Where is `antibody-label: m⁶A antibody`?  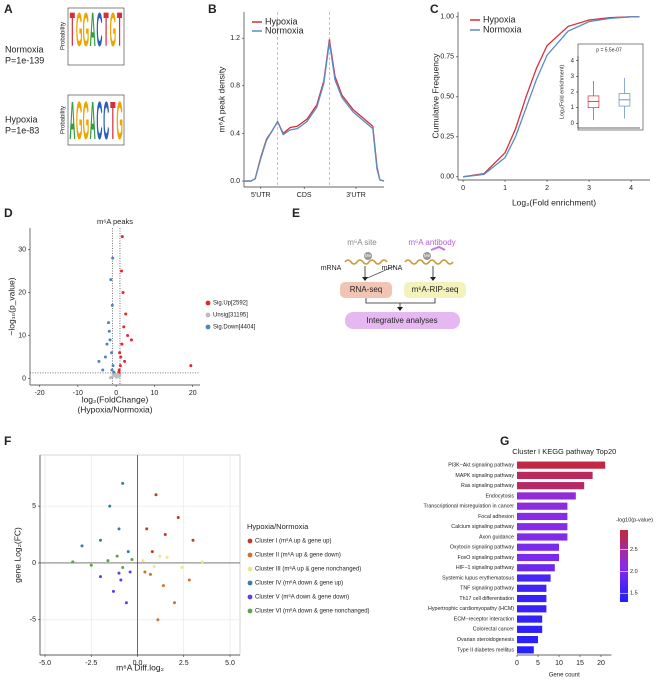
antibody-label: m⁶A antibody is located at coordinates (431, 242).